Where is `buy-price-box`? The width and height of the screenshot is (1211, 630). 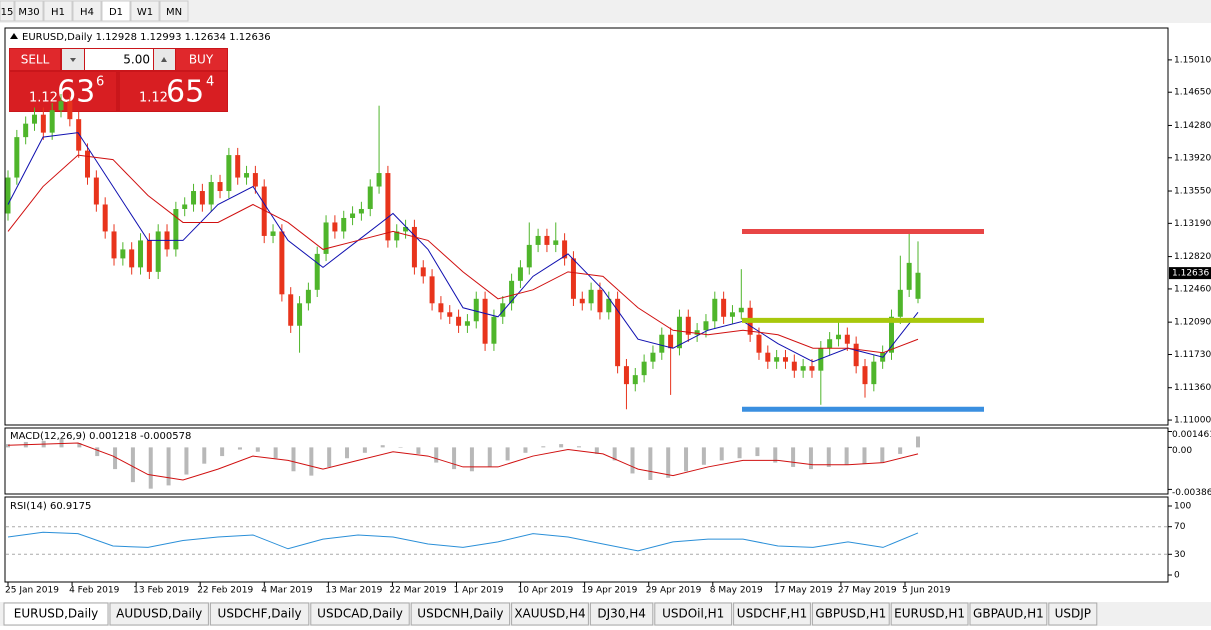 buy-price-box is located at coordinates (173, 91).